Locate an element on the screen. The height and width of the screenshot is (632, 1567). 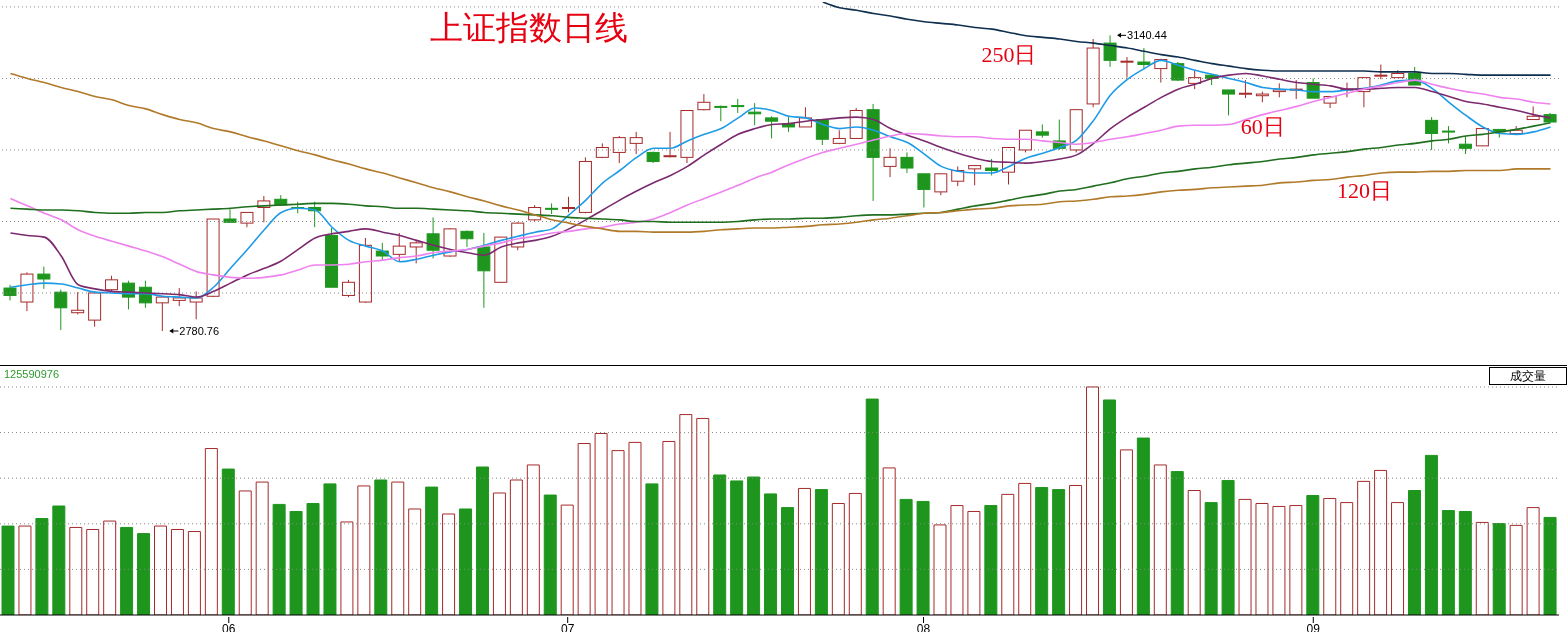
series-label: 120日 is located at coordinates (1364, 191).